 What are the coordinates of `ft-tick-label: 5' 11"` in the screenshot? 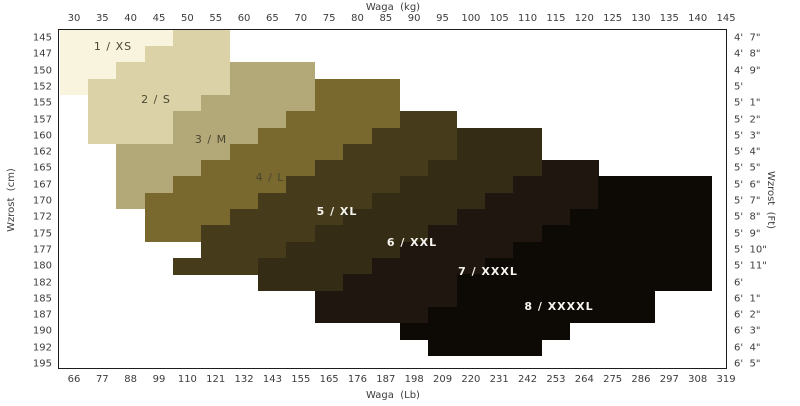 It's located at (750, 266).